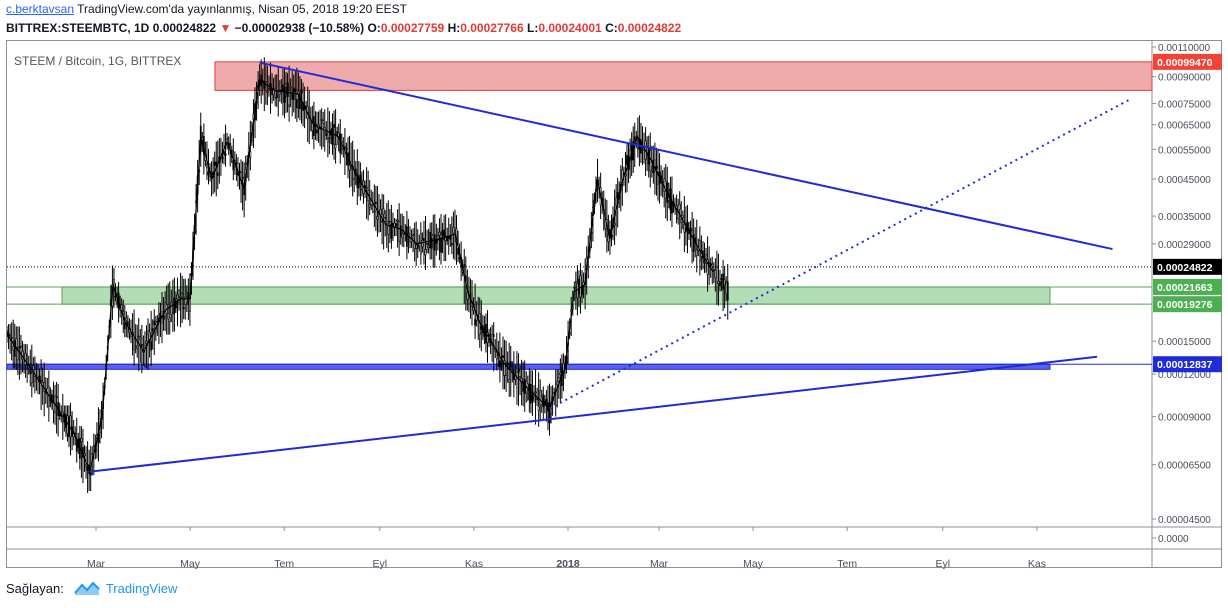 Image resolution: width=1228 pixels, height=608 pixels. Describe the element at coordinates (659, 564) in the screenshot. I see `x-tick-label: Mar` at that location.